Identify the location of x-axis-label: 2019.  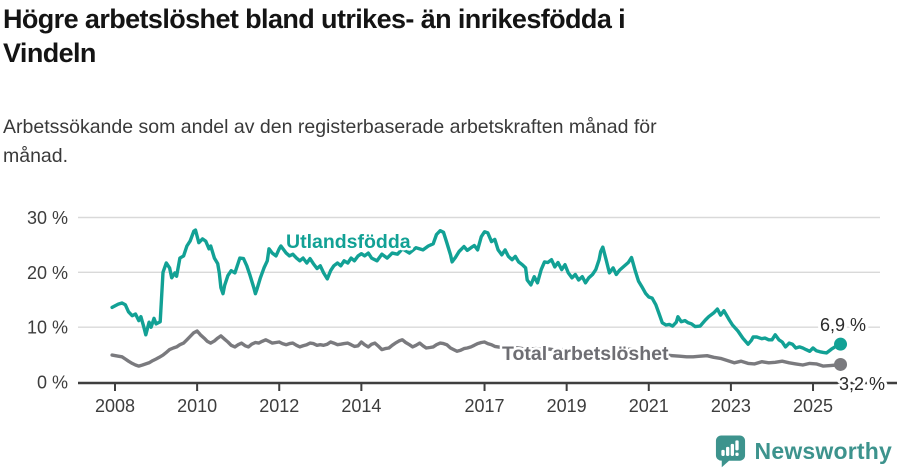
(567, 406).